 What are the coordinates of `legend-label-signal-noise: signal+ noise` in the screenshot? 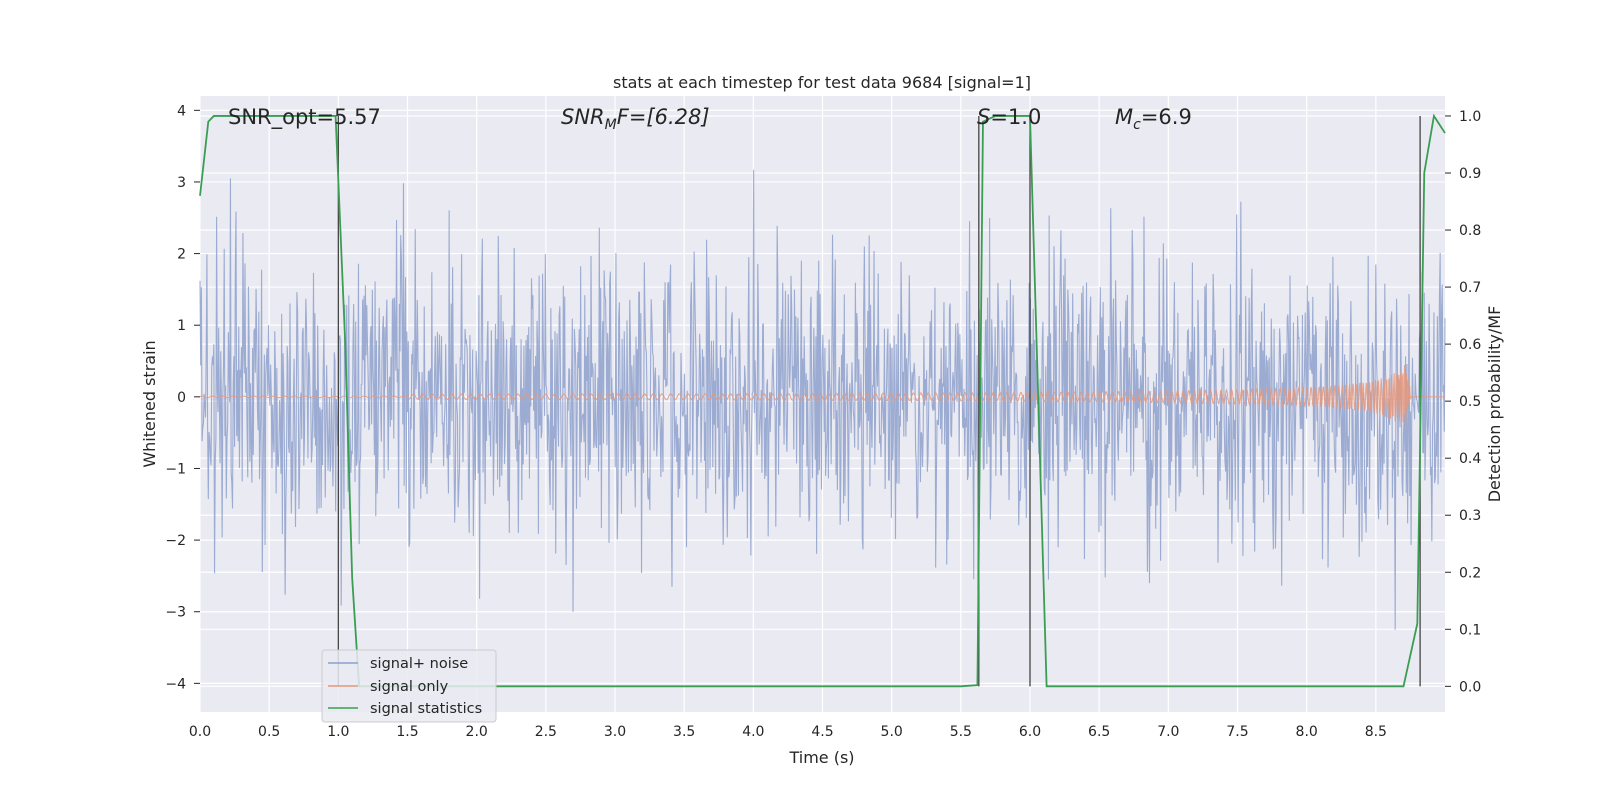 It's located at (419, 664).